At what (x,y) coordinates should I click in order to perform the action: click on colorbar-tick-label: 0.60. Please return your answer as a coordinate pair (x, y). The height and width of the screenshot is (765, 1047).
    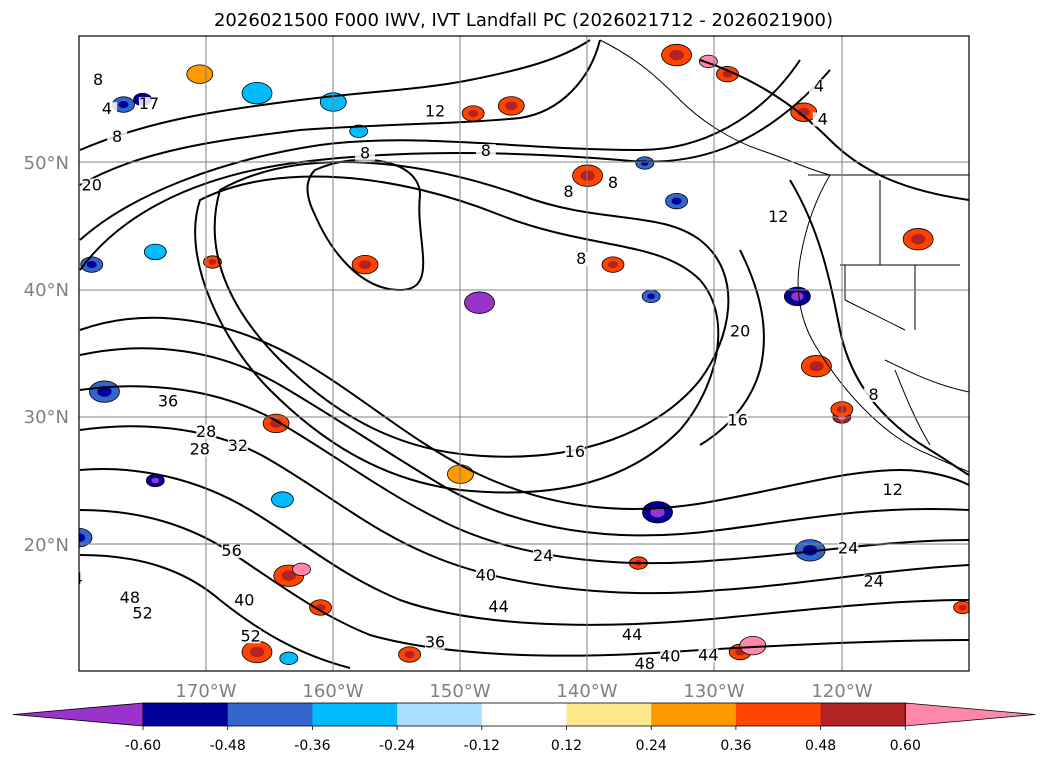
    Looking at the image, I should click on (905, 746).